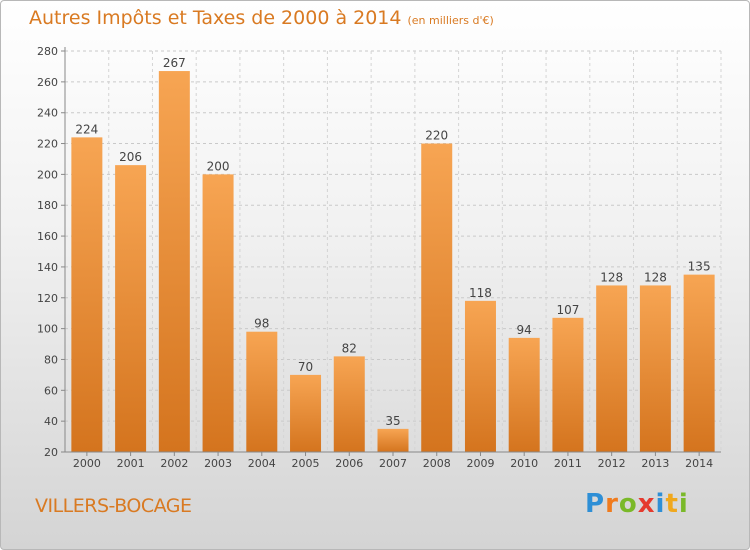 The image size is (750, 550). Describe the element at coordinates (47, 236) in the screenshot. I see `y-tick-label: 160` at that location.